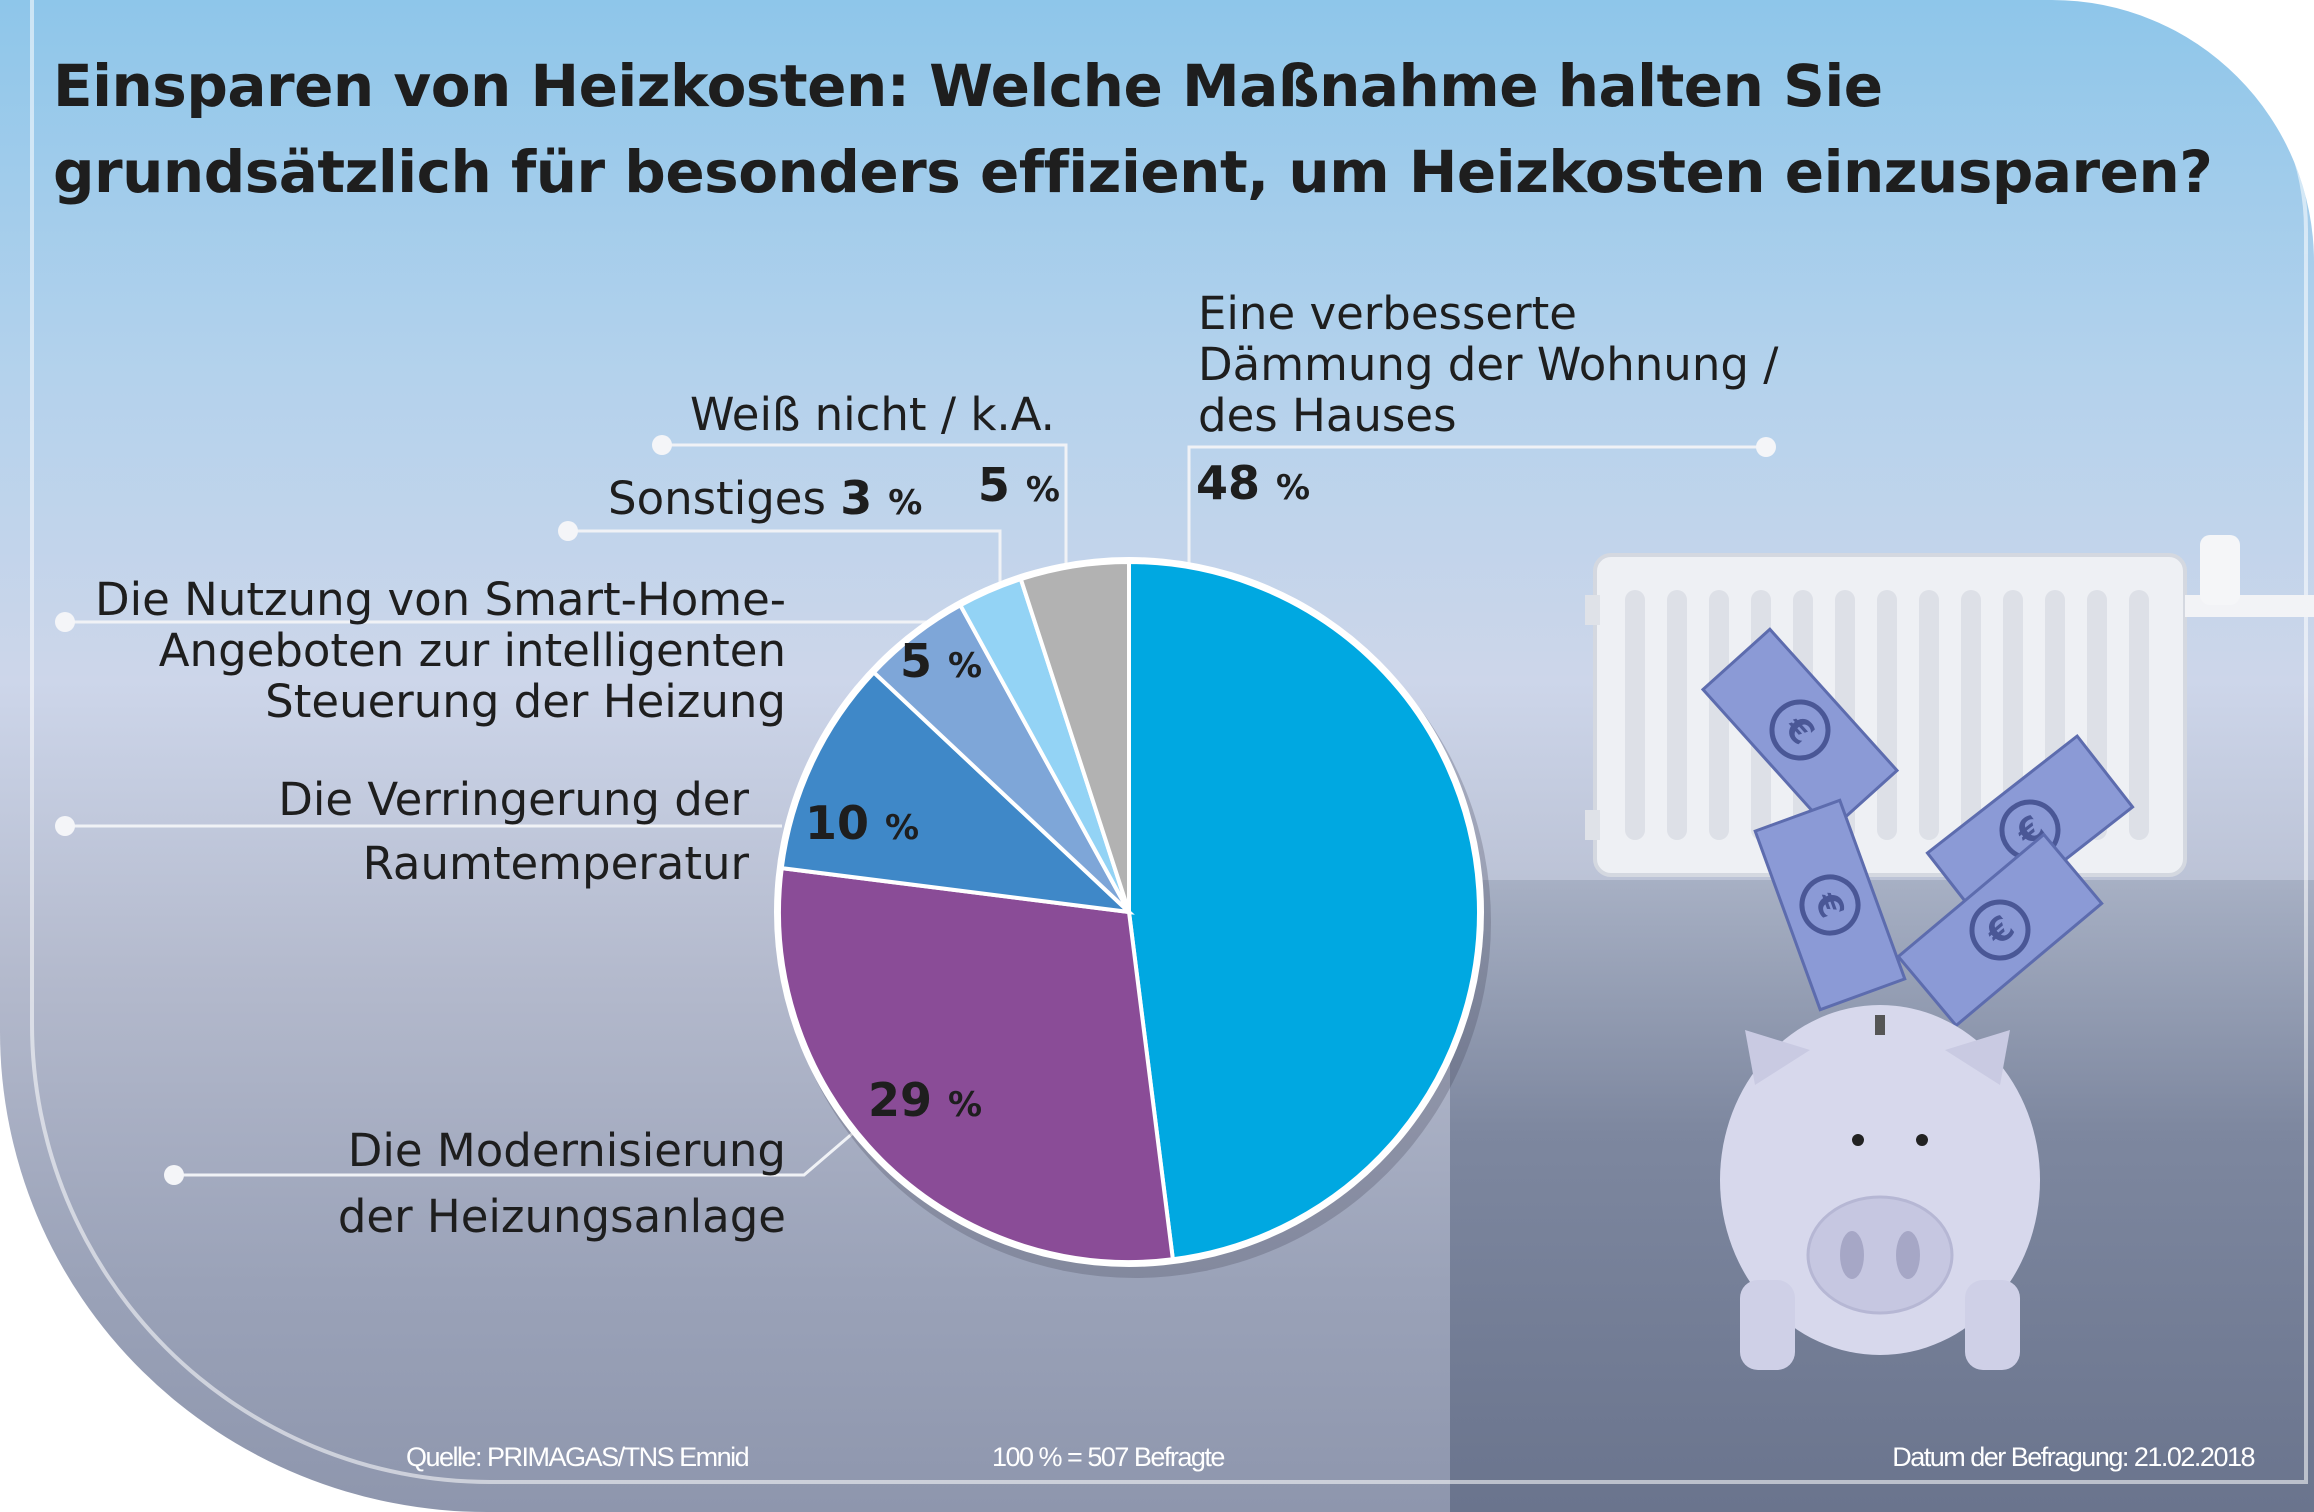 The width and height of the screenshot is (2314, 1512). Describe the element at coordinates (1917, 827) in the screenshot. I see `euro-banknote-icon: €€€€` at that location.